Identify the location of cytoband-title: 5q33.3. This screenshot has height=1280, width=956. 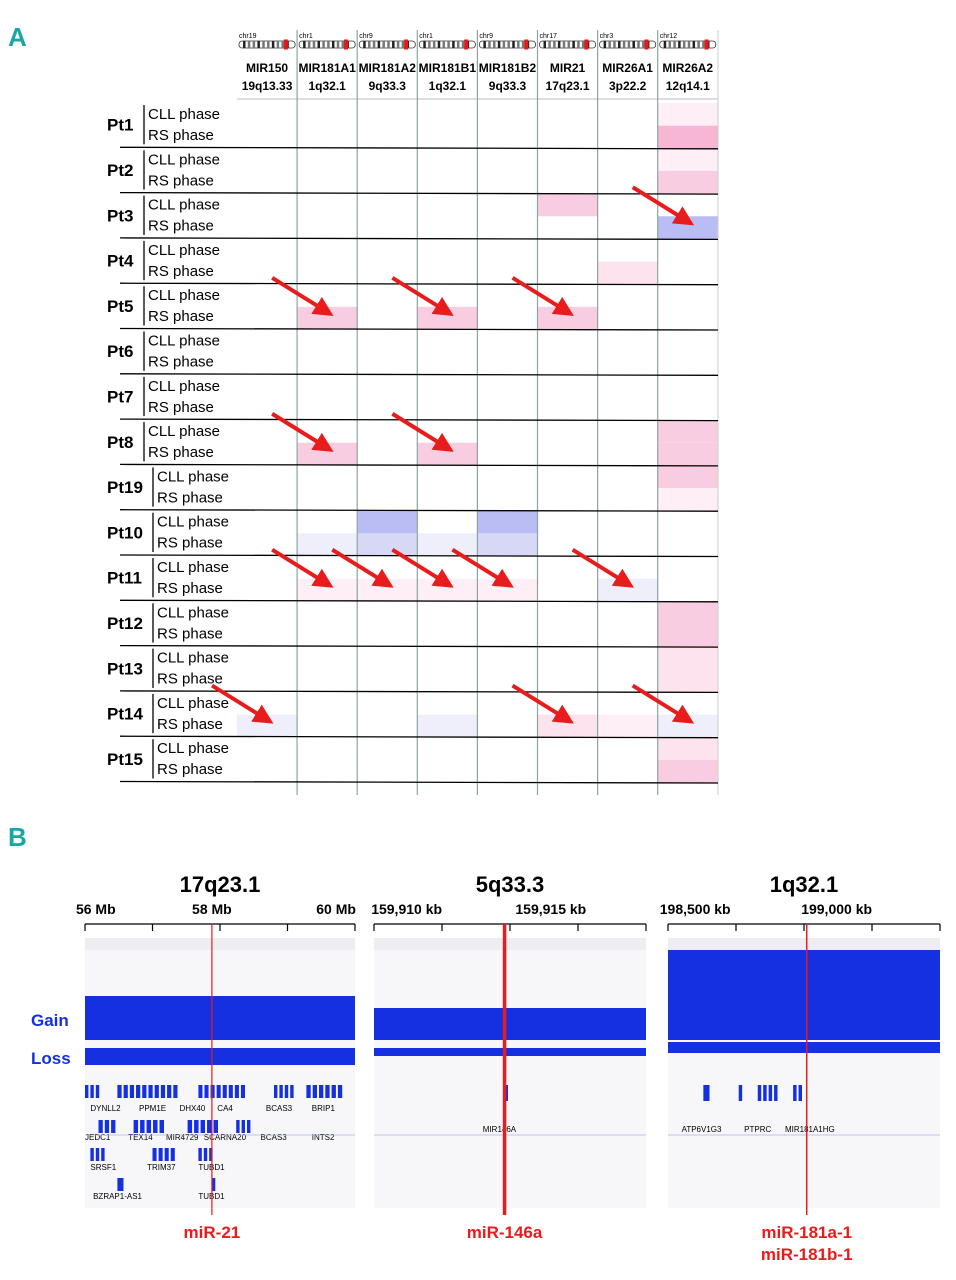
(510, 884).